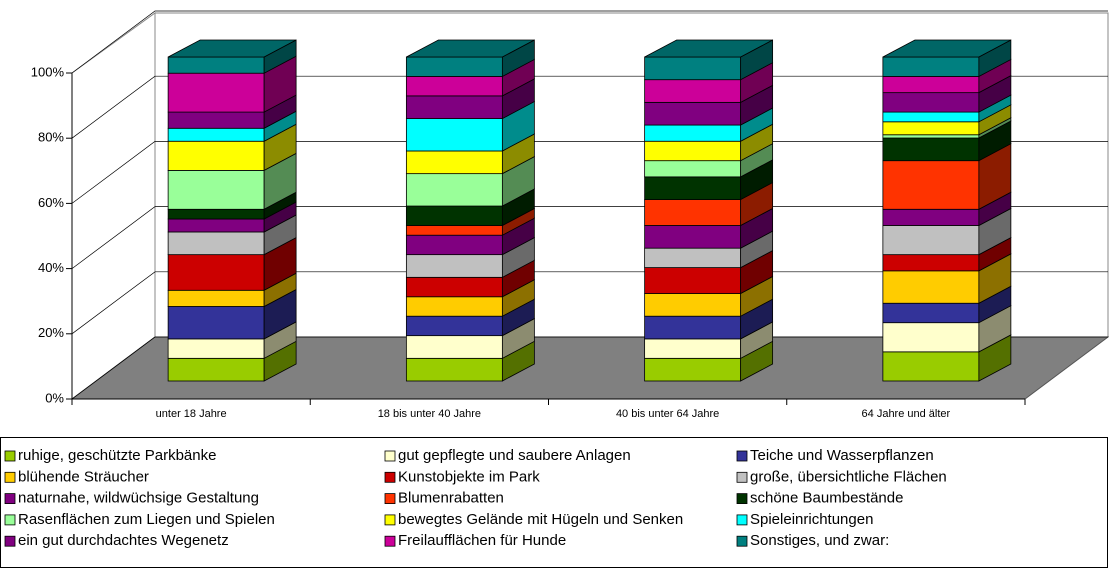  What do you see at coordinates (51, 267) in the screenshot?
I see `y-tick-label: 40%` at bounding box center [51, 267].